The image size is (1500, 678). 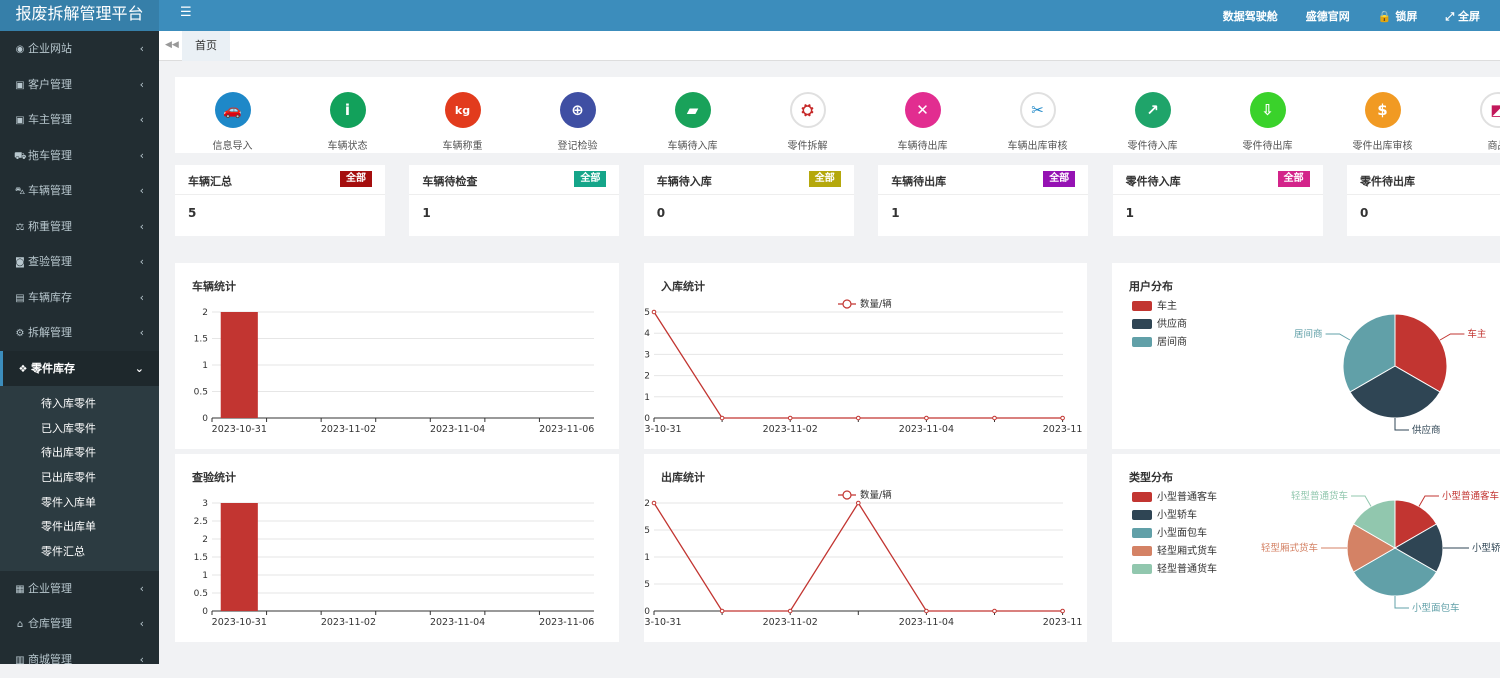 What do you see at coordinates (1159, 344) in the screenshot?
I see `legend-item: 居间商` at bounding box center [1159, 344].